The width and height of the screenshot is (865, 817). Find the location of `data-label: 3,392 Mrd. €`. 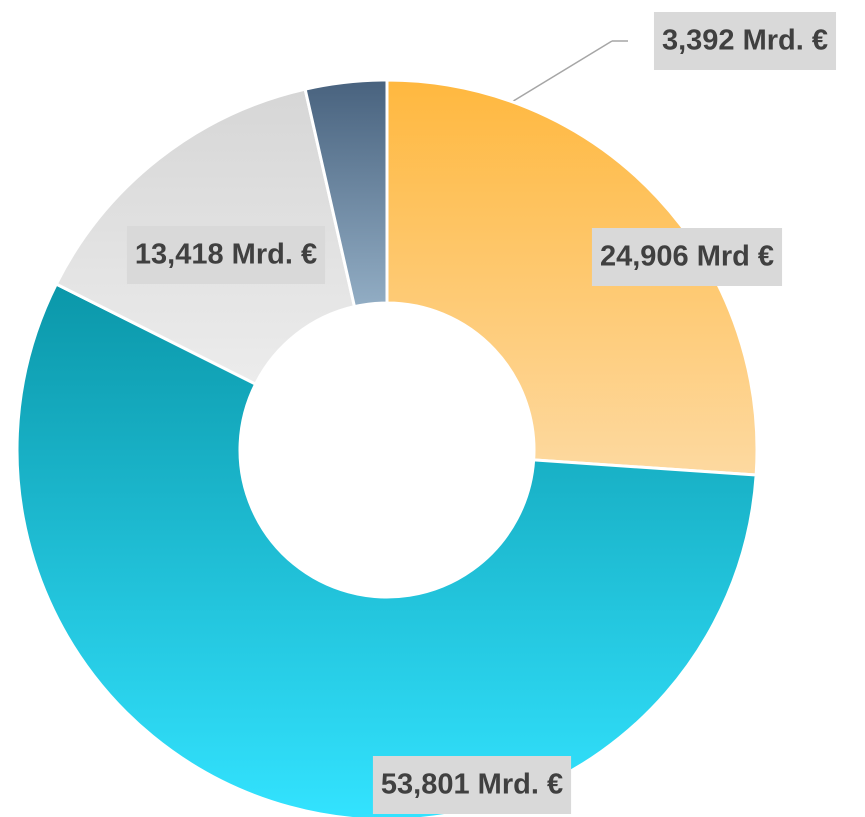

data-label: 3,392 Mrd. € is located at coordinates (745, 41).